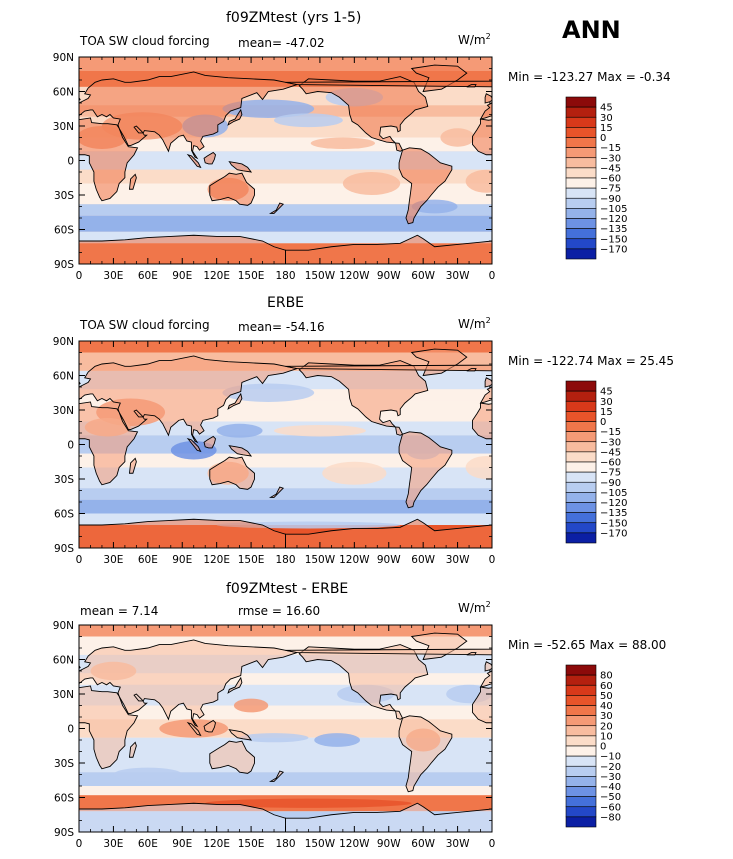  What do you see at coordinates (610, 442) in the screenshot?
I see `colorbar-label: −30` at bounding box center [610, 442].